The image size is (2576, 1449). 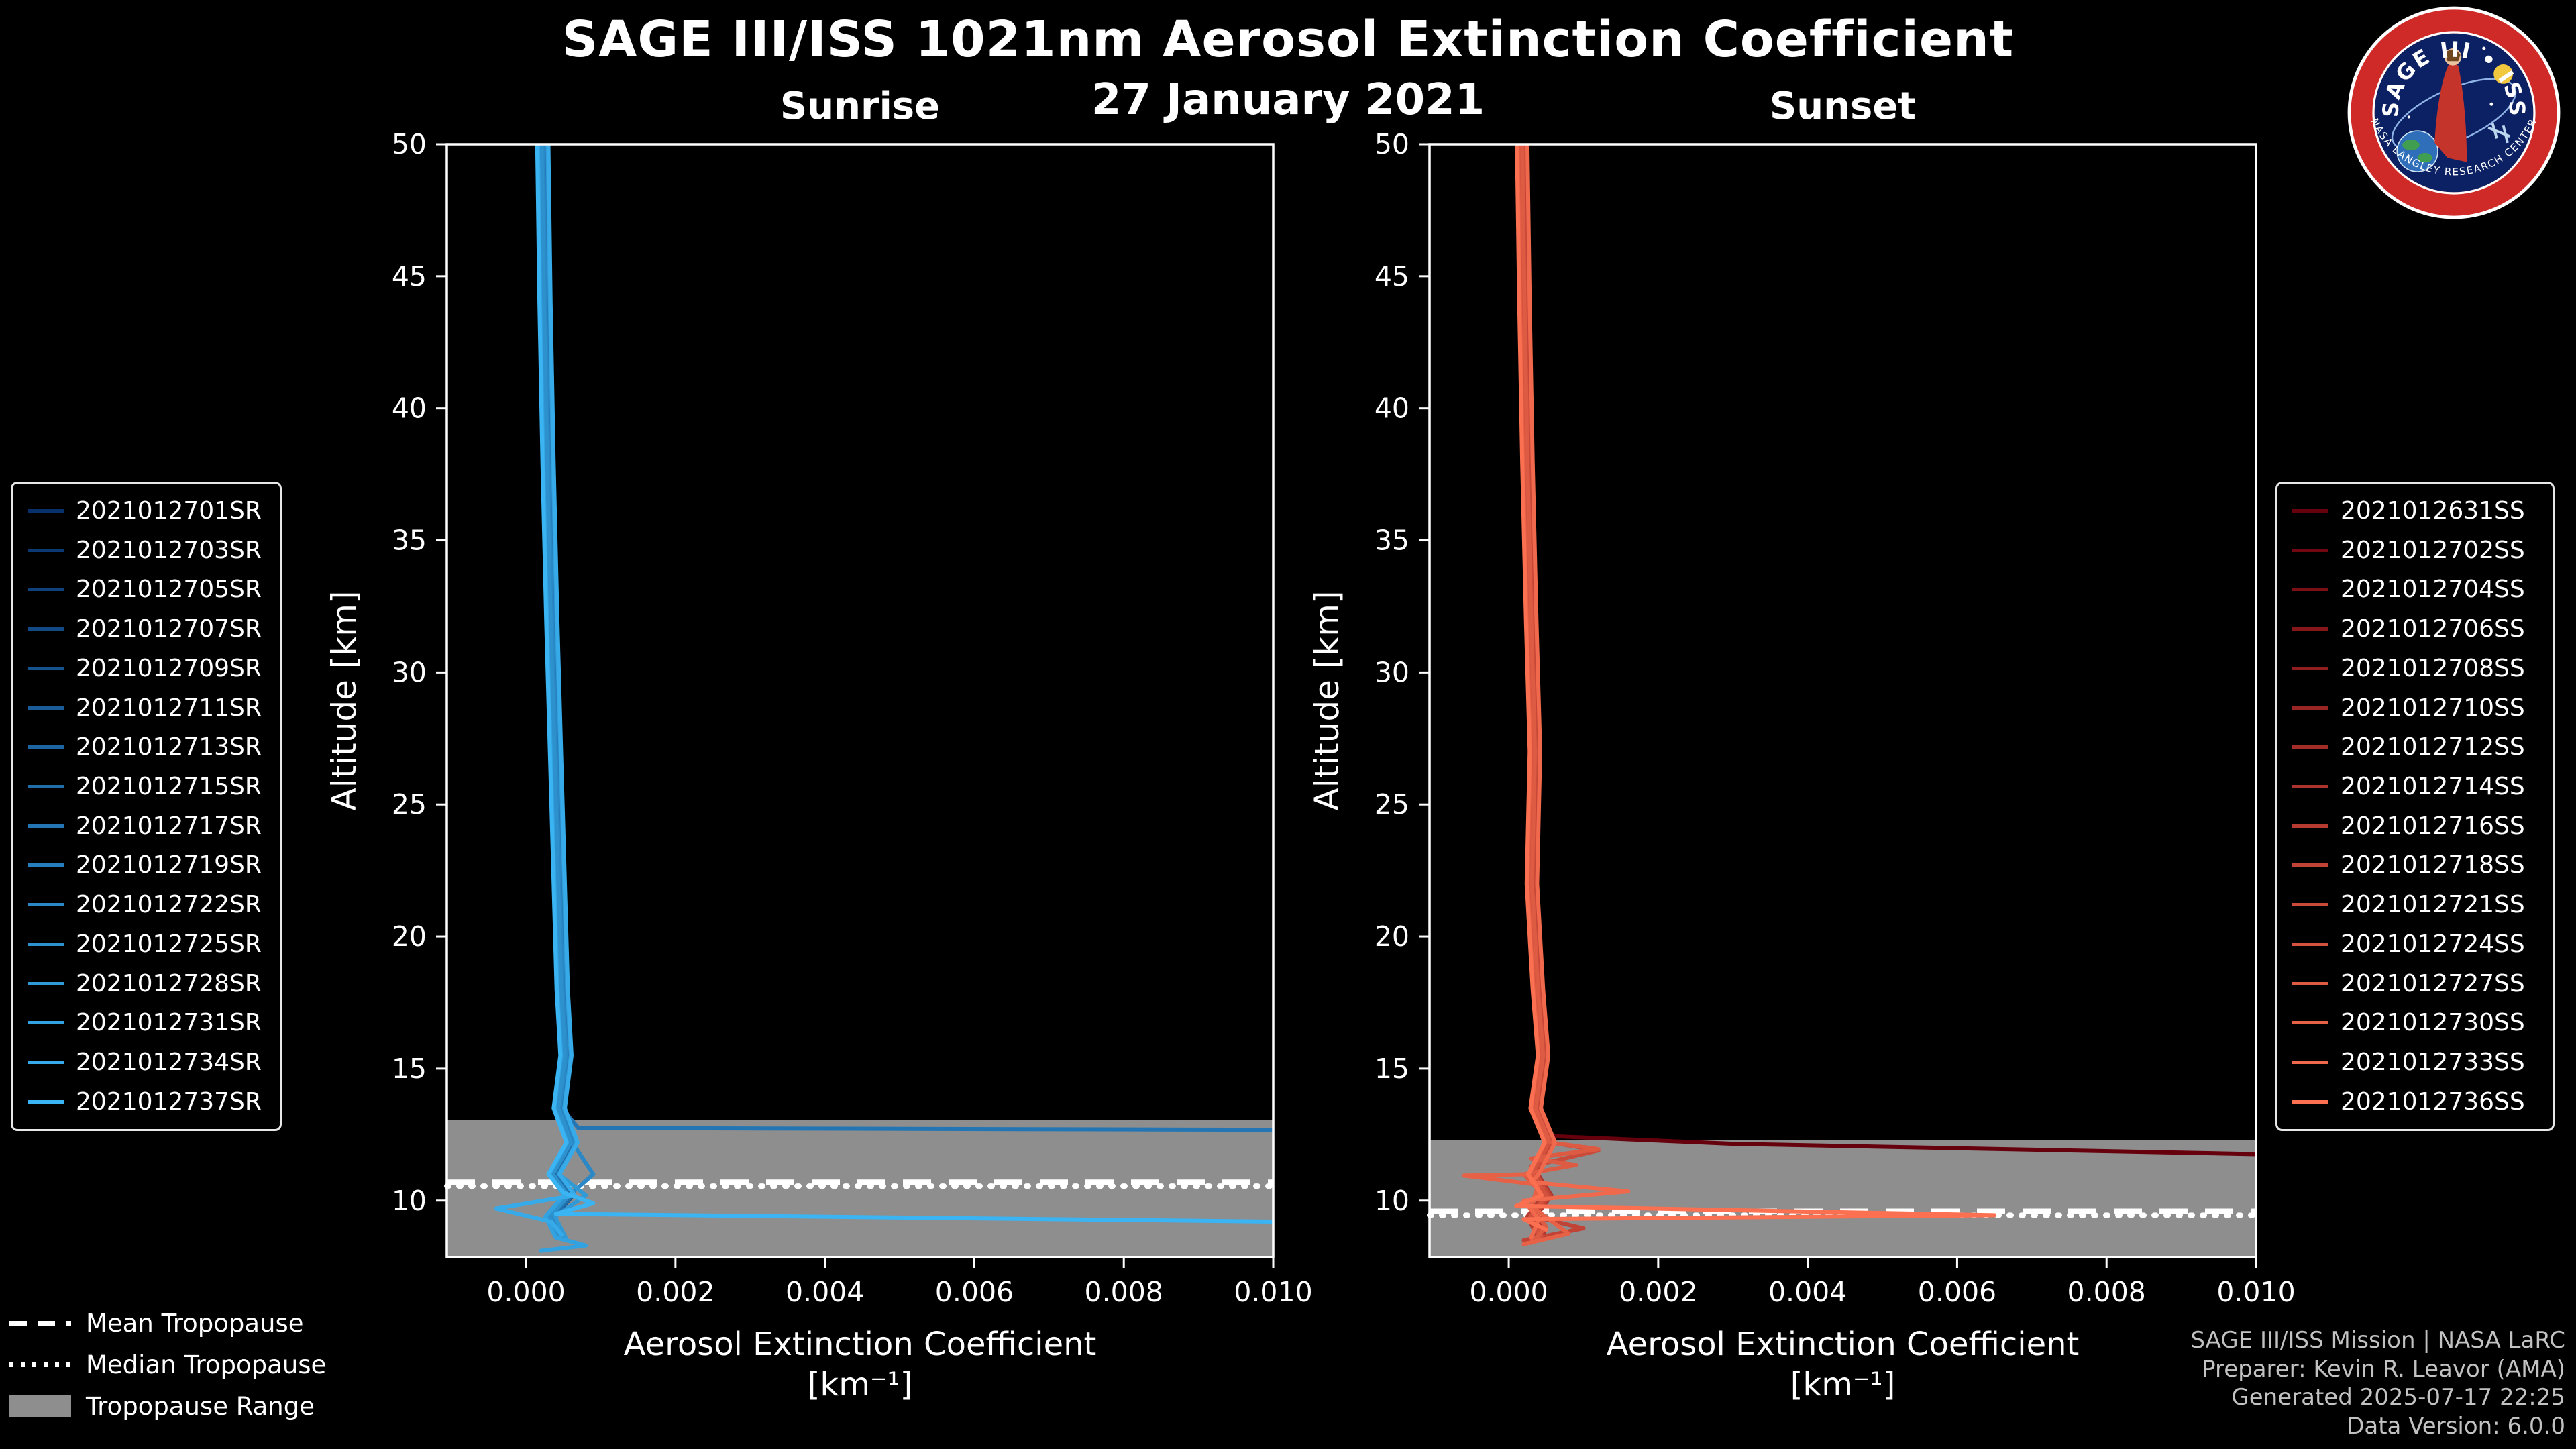 What do you see at coordinates (169, 708) in the screenshot?
I see `legend-item-label: 2021012711SR` at bounding box center [169, 708].